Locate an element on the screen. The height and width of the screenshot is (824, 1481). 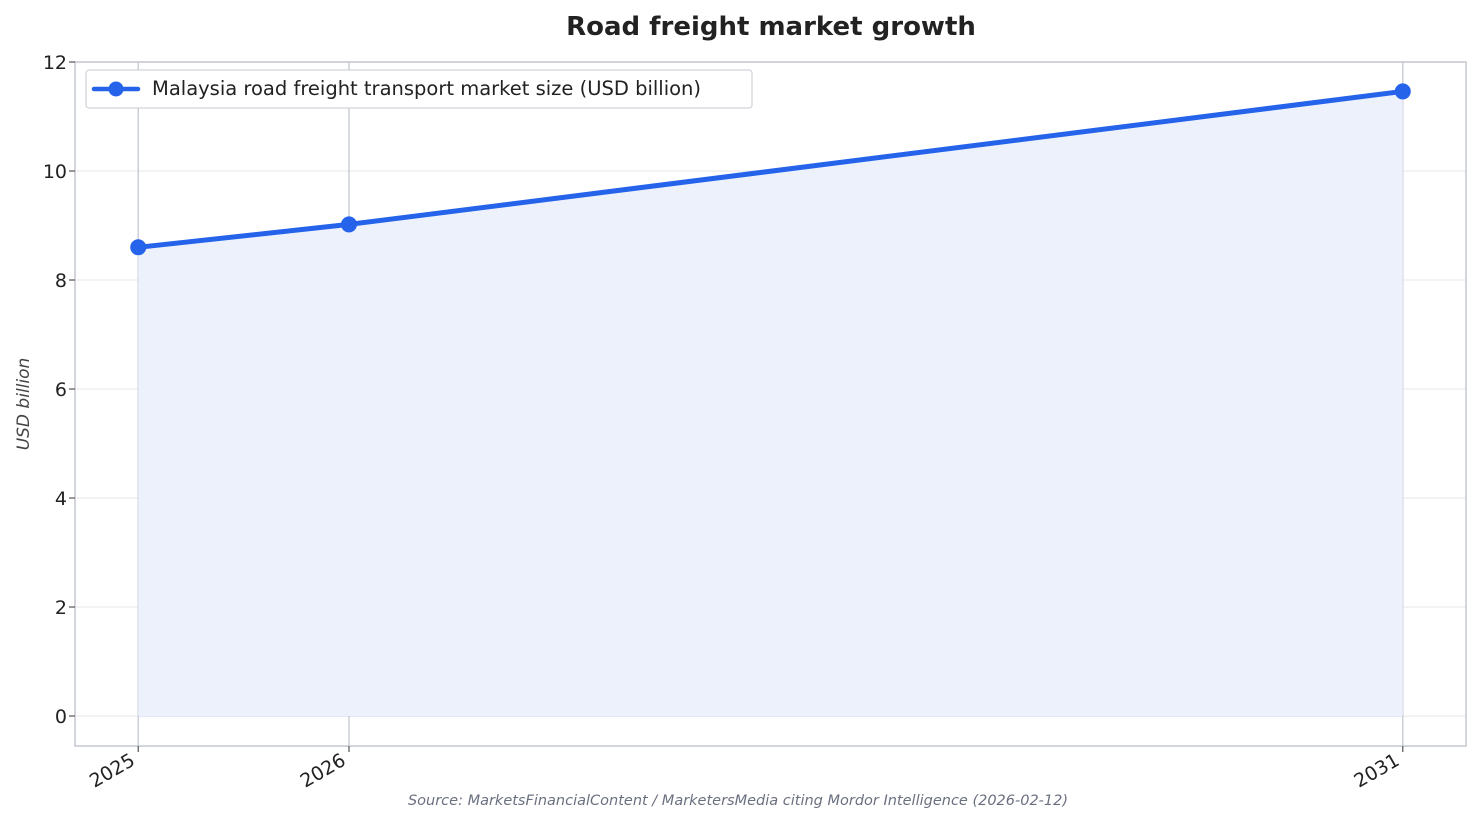
chart-title: Road freight market growth is located at coordinates (771, 27).